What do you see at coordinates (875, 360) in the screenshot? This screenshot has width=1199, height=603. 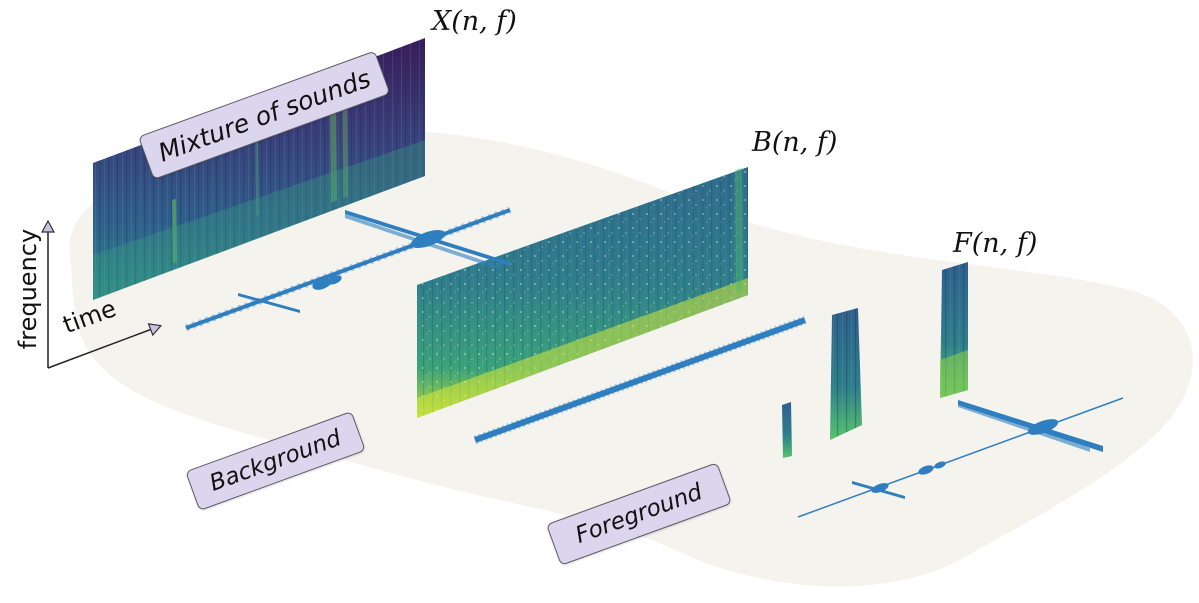 I see `foreground-spectrogram` at bounding box center [875, 360].